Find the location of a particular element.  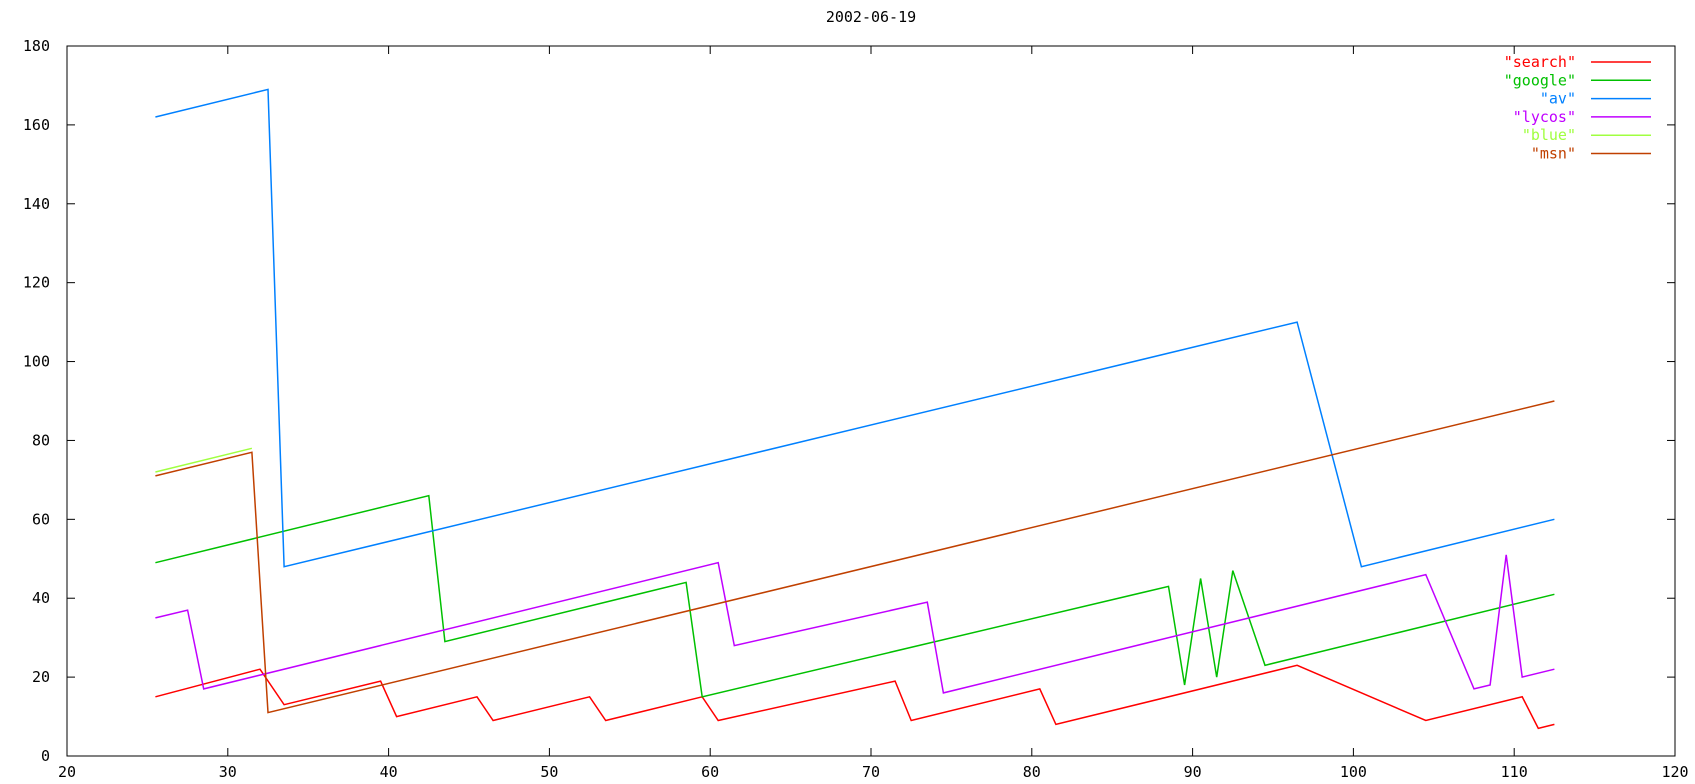

y-tick-label: 60 is located at coordinates (41, 519).